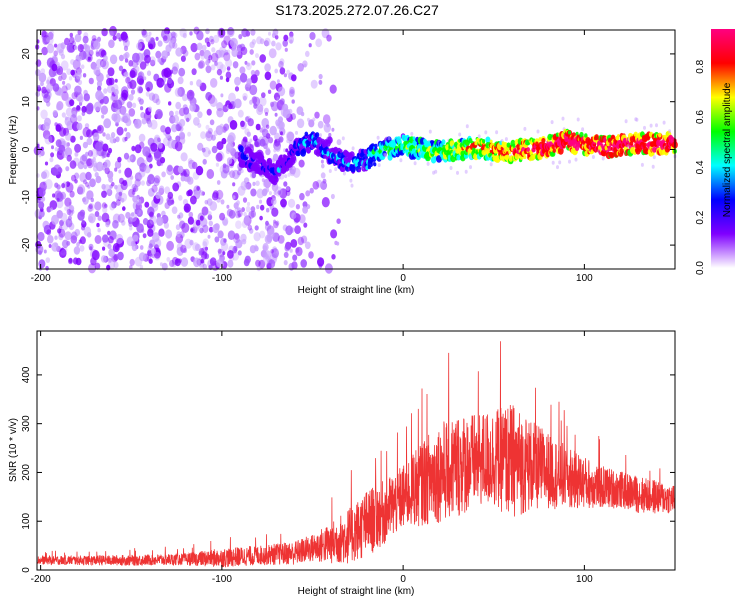 The image size is (750, 600). Describe the element at coordinates (13, 150) in the screenshot. I see `spectrogram-y-label: Frequency (Hz)` at that location.